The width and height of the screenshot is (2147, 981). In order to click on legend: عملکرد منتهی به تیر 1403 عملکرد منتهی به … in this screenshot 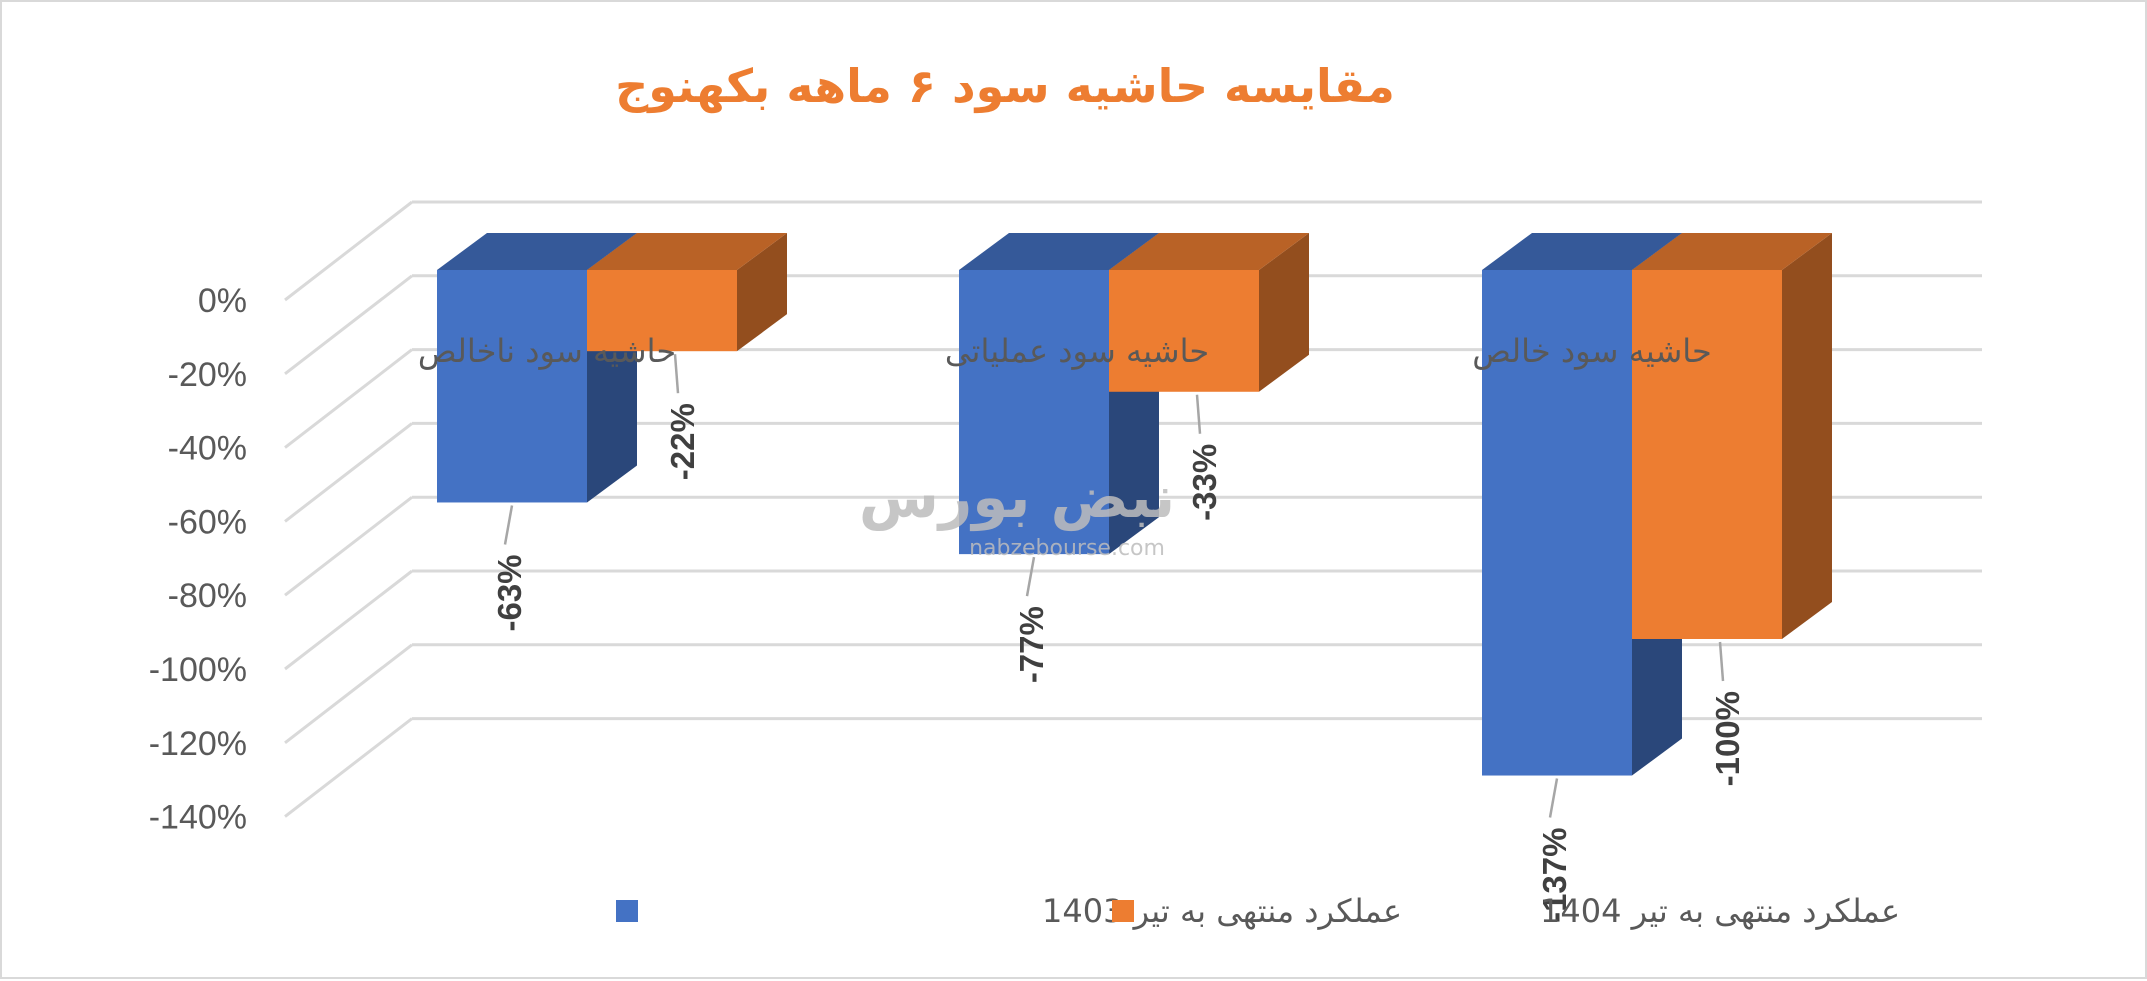, I will do `click(1258, 911)`.